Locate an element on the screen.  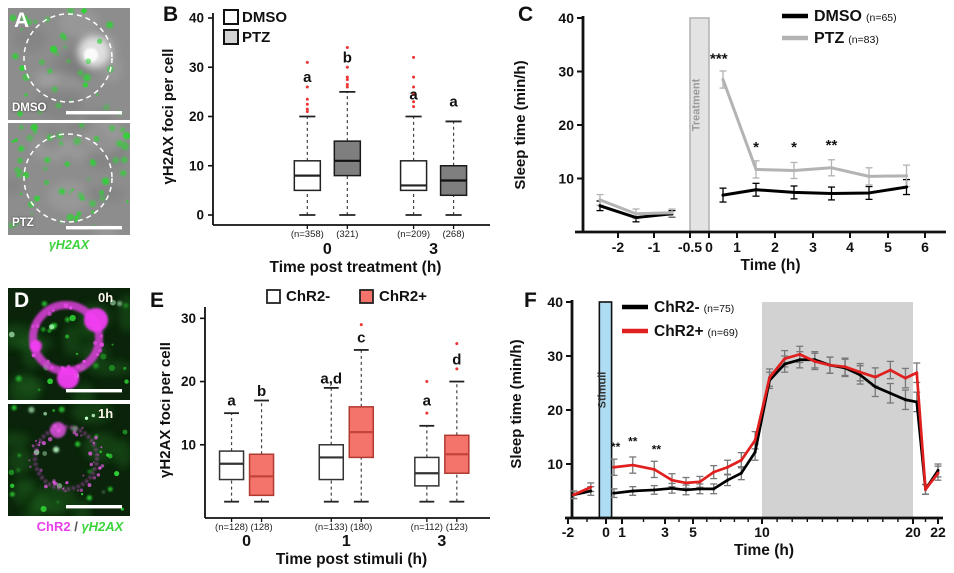
svg-text: (n=133) is located at coordinates (331, 527).